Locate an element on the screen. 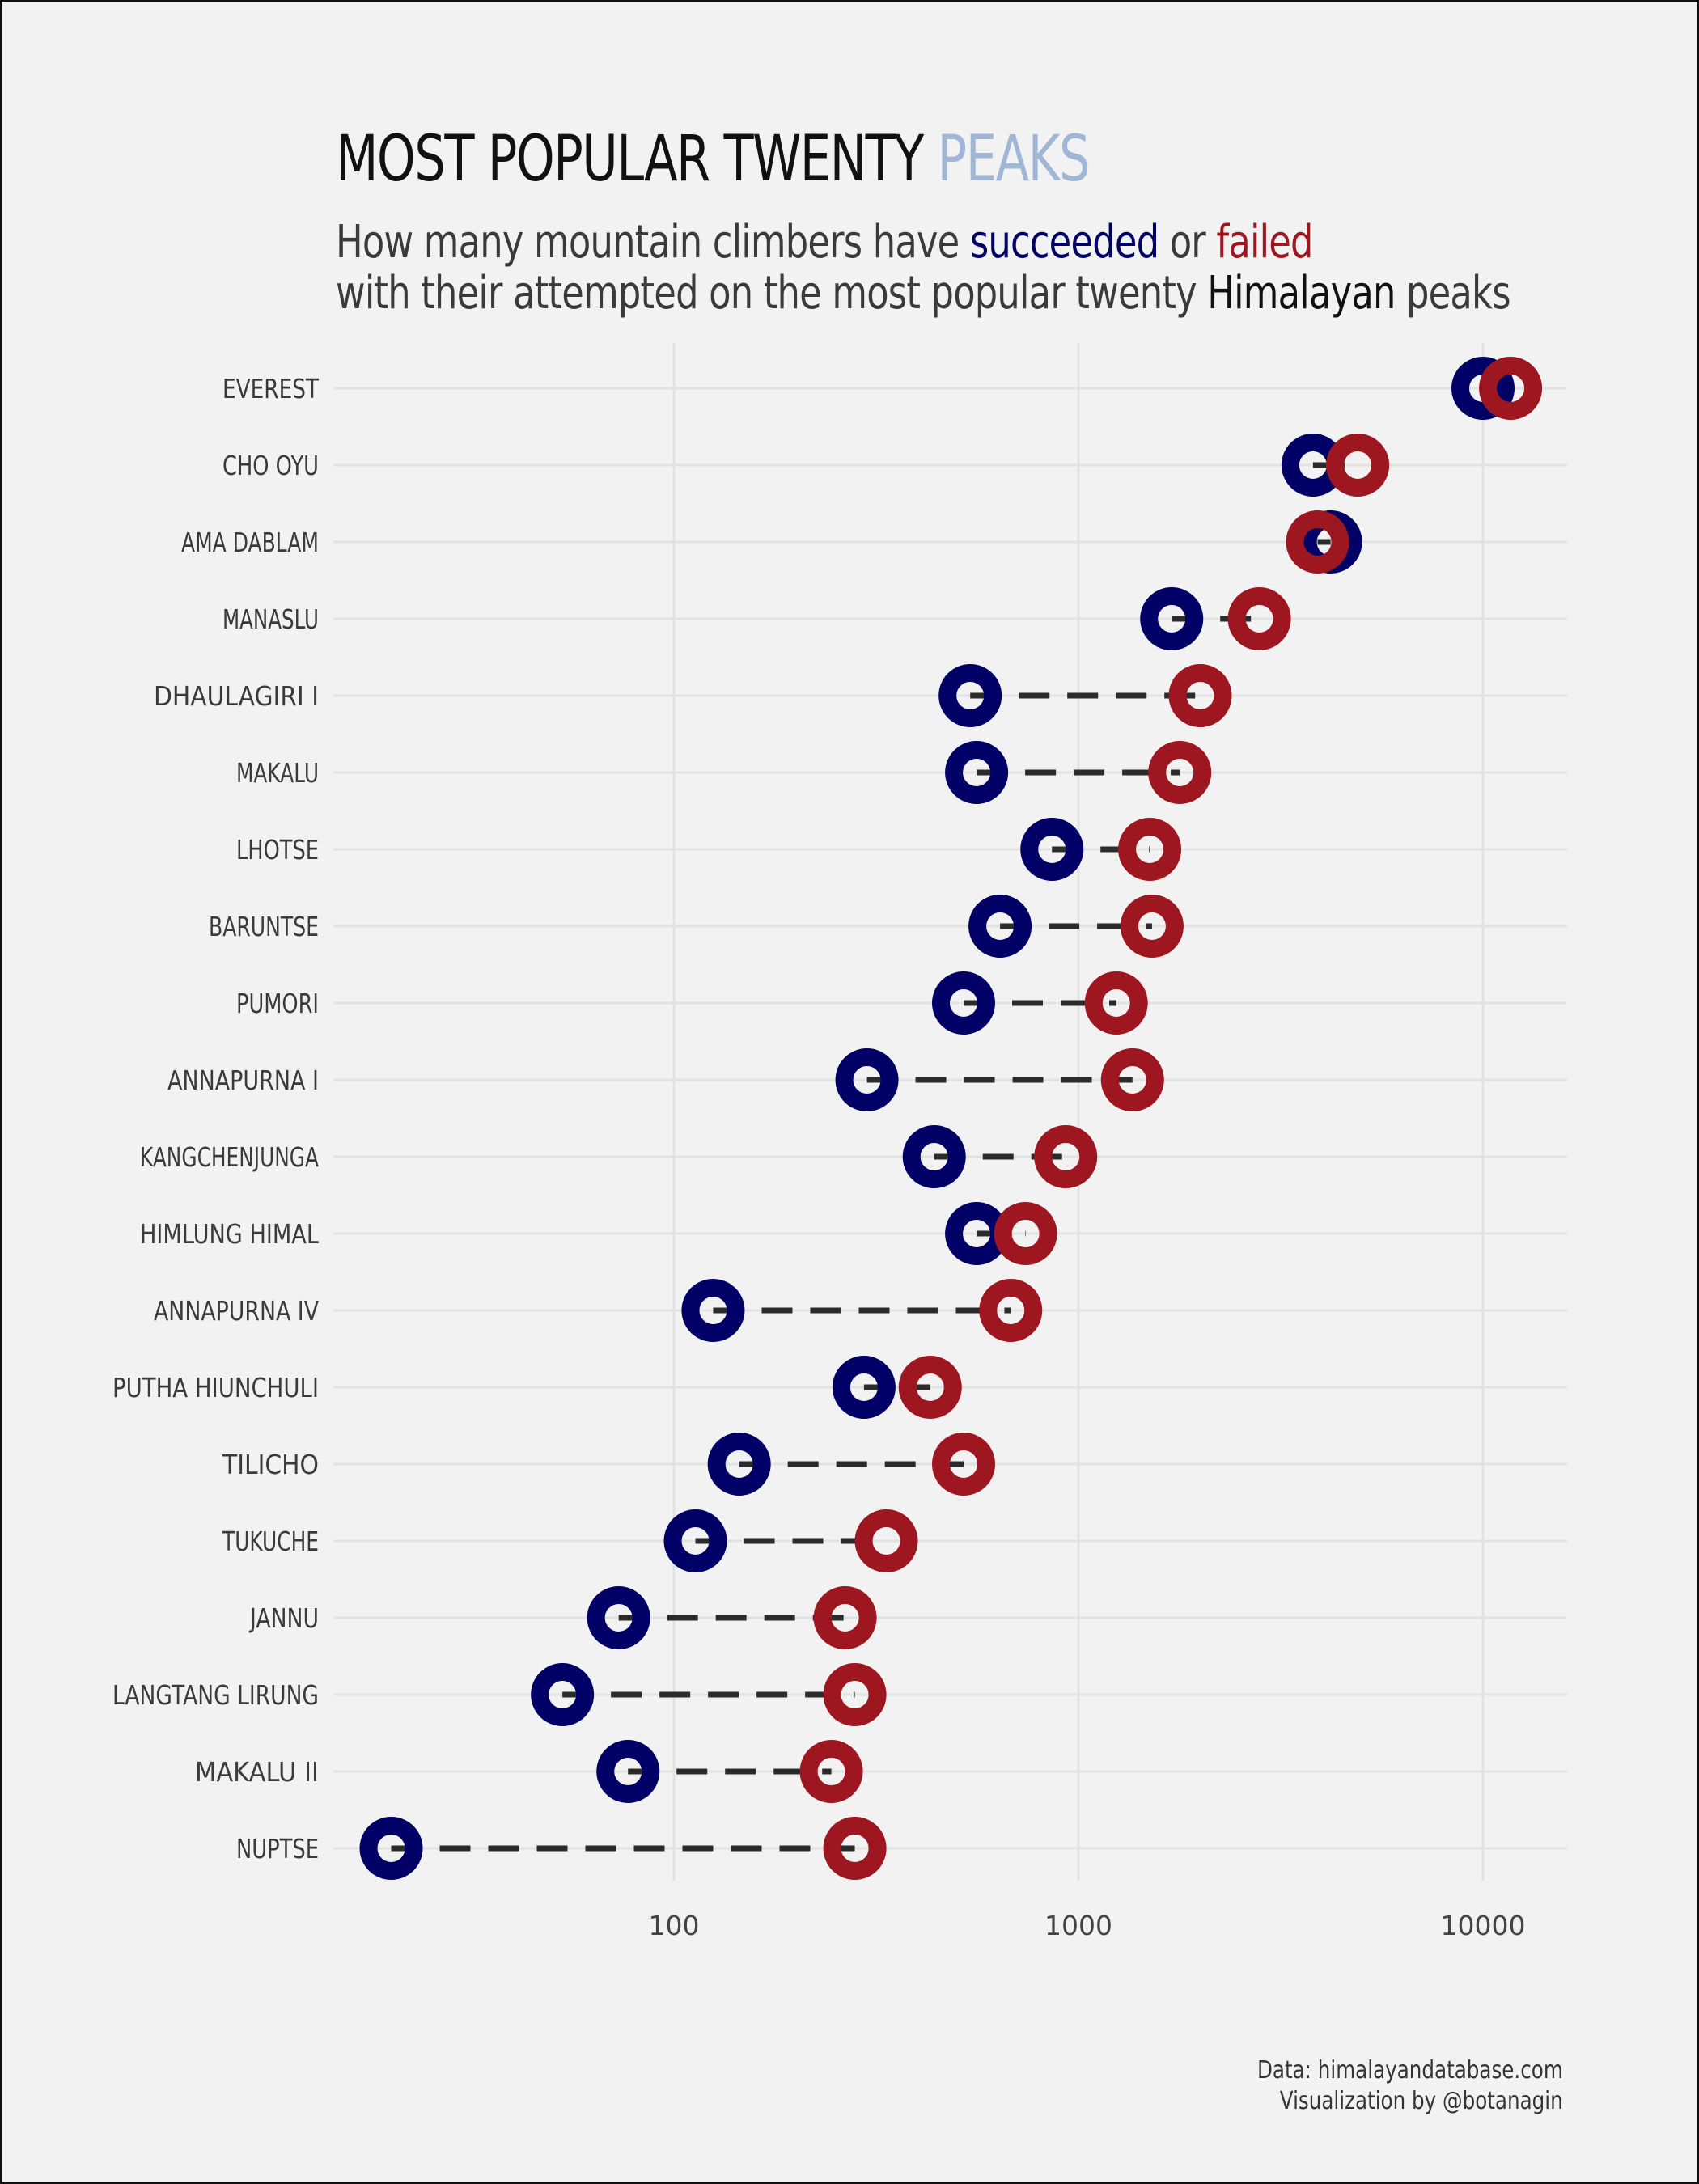  x-tick-label: 100 is located at coordinates (674, 1926).